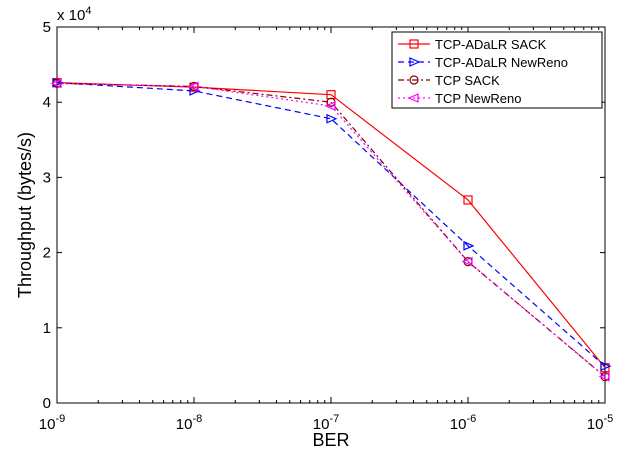 The height and width of the screenshot is (452, 632). Describe the element at coordinates (25, 215) in the screenshot. I see `y-axis-title: Throughput (bytes/s)` at that location.